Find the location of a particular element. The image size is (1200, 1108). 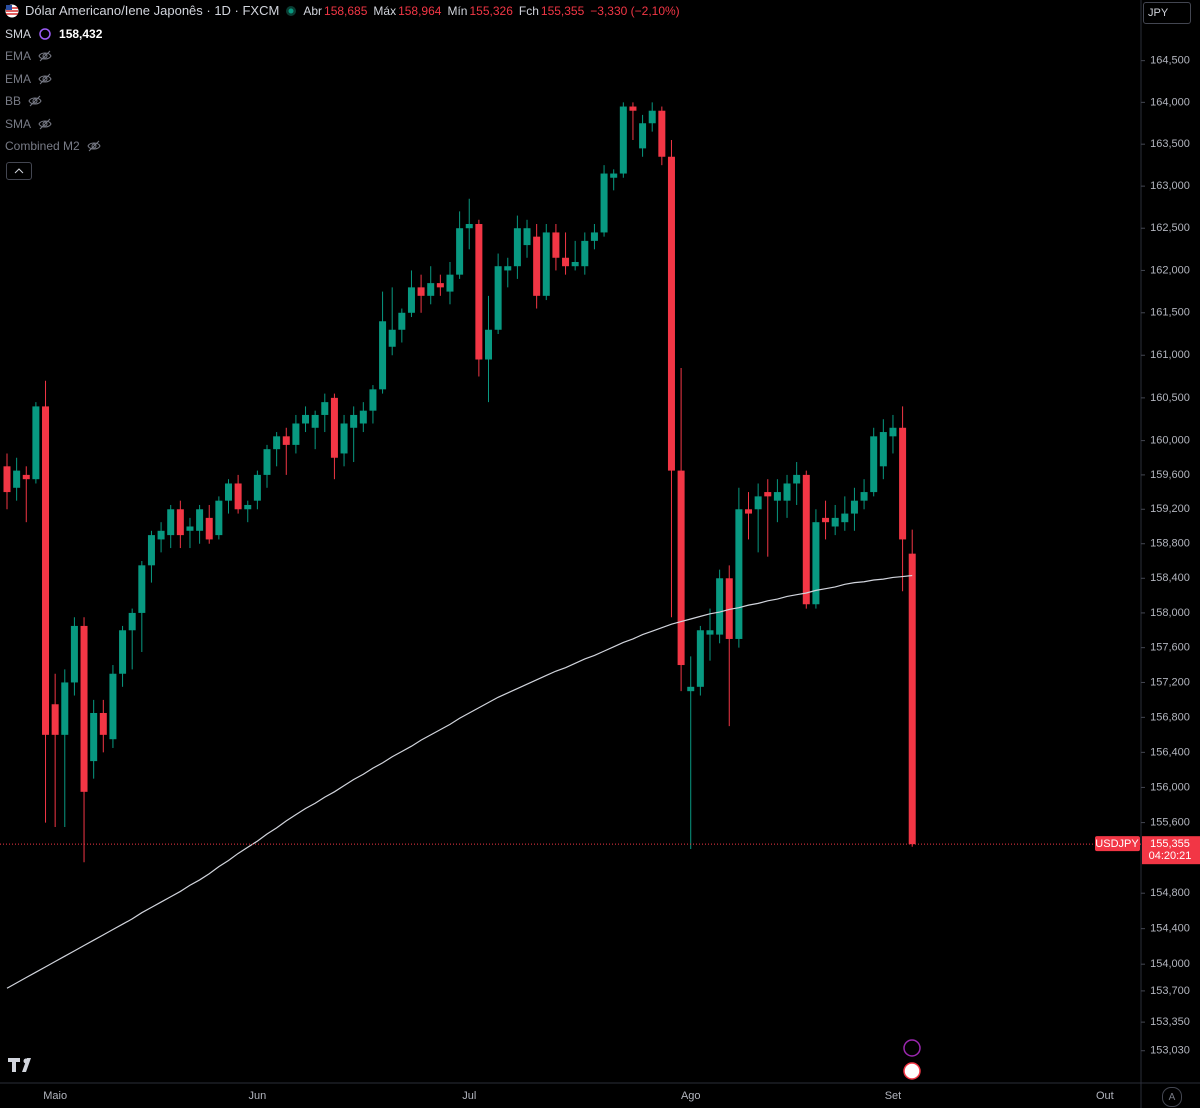

indicator-row: SMA 158,432 is located at coordinates (53, 34).